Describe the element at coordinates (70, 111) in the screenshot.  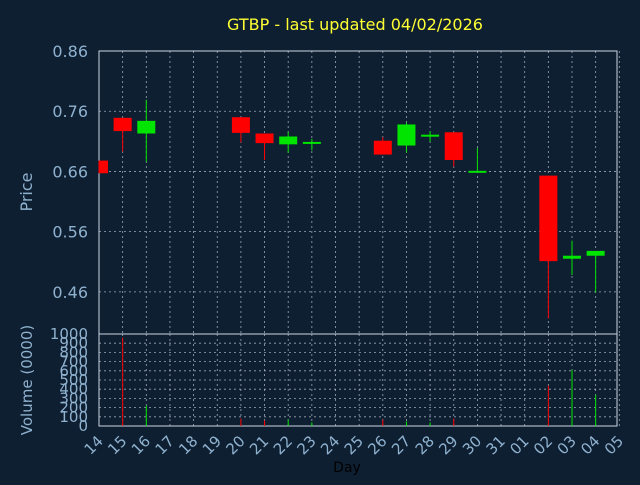
I see `price-tick-label: 0.76` at that location.